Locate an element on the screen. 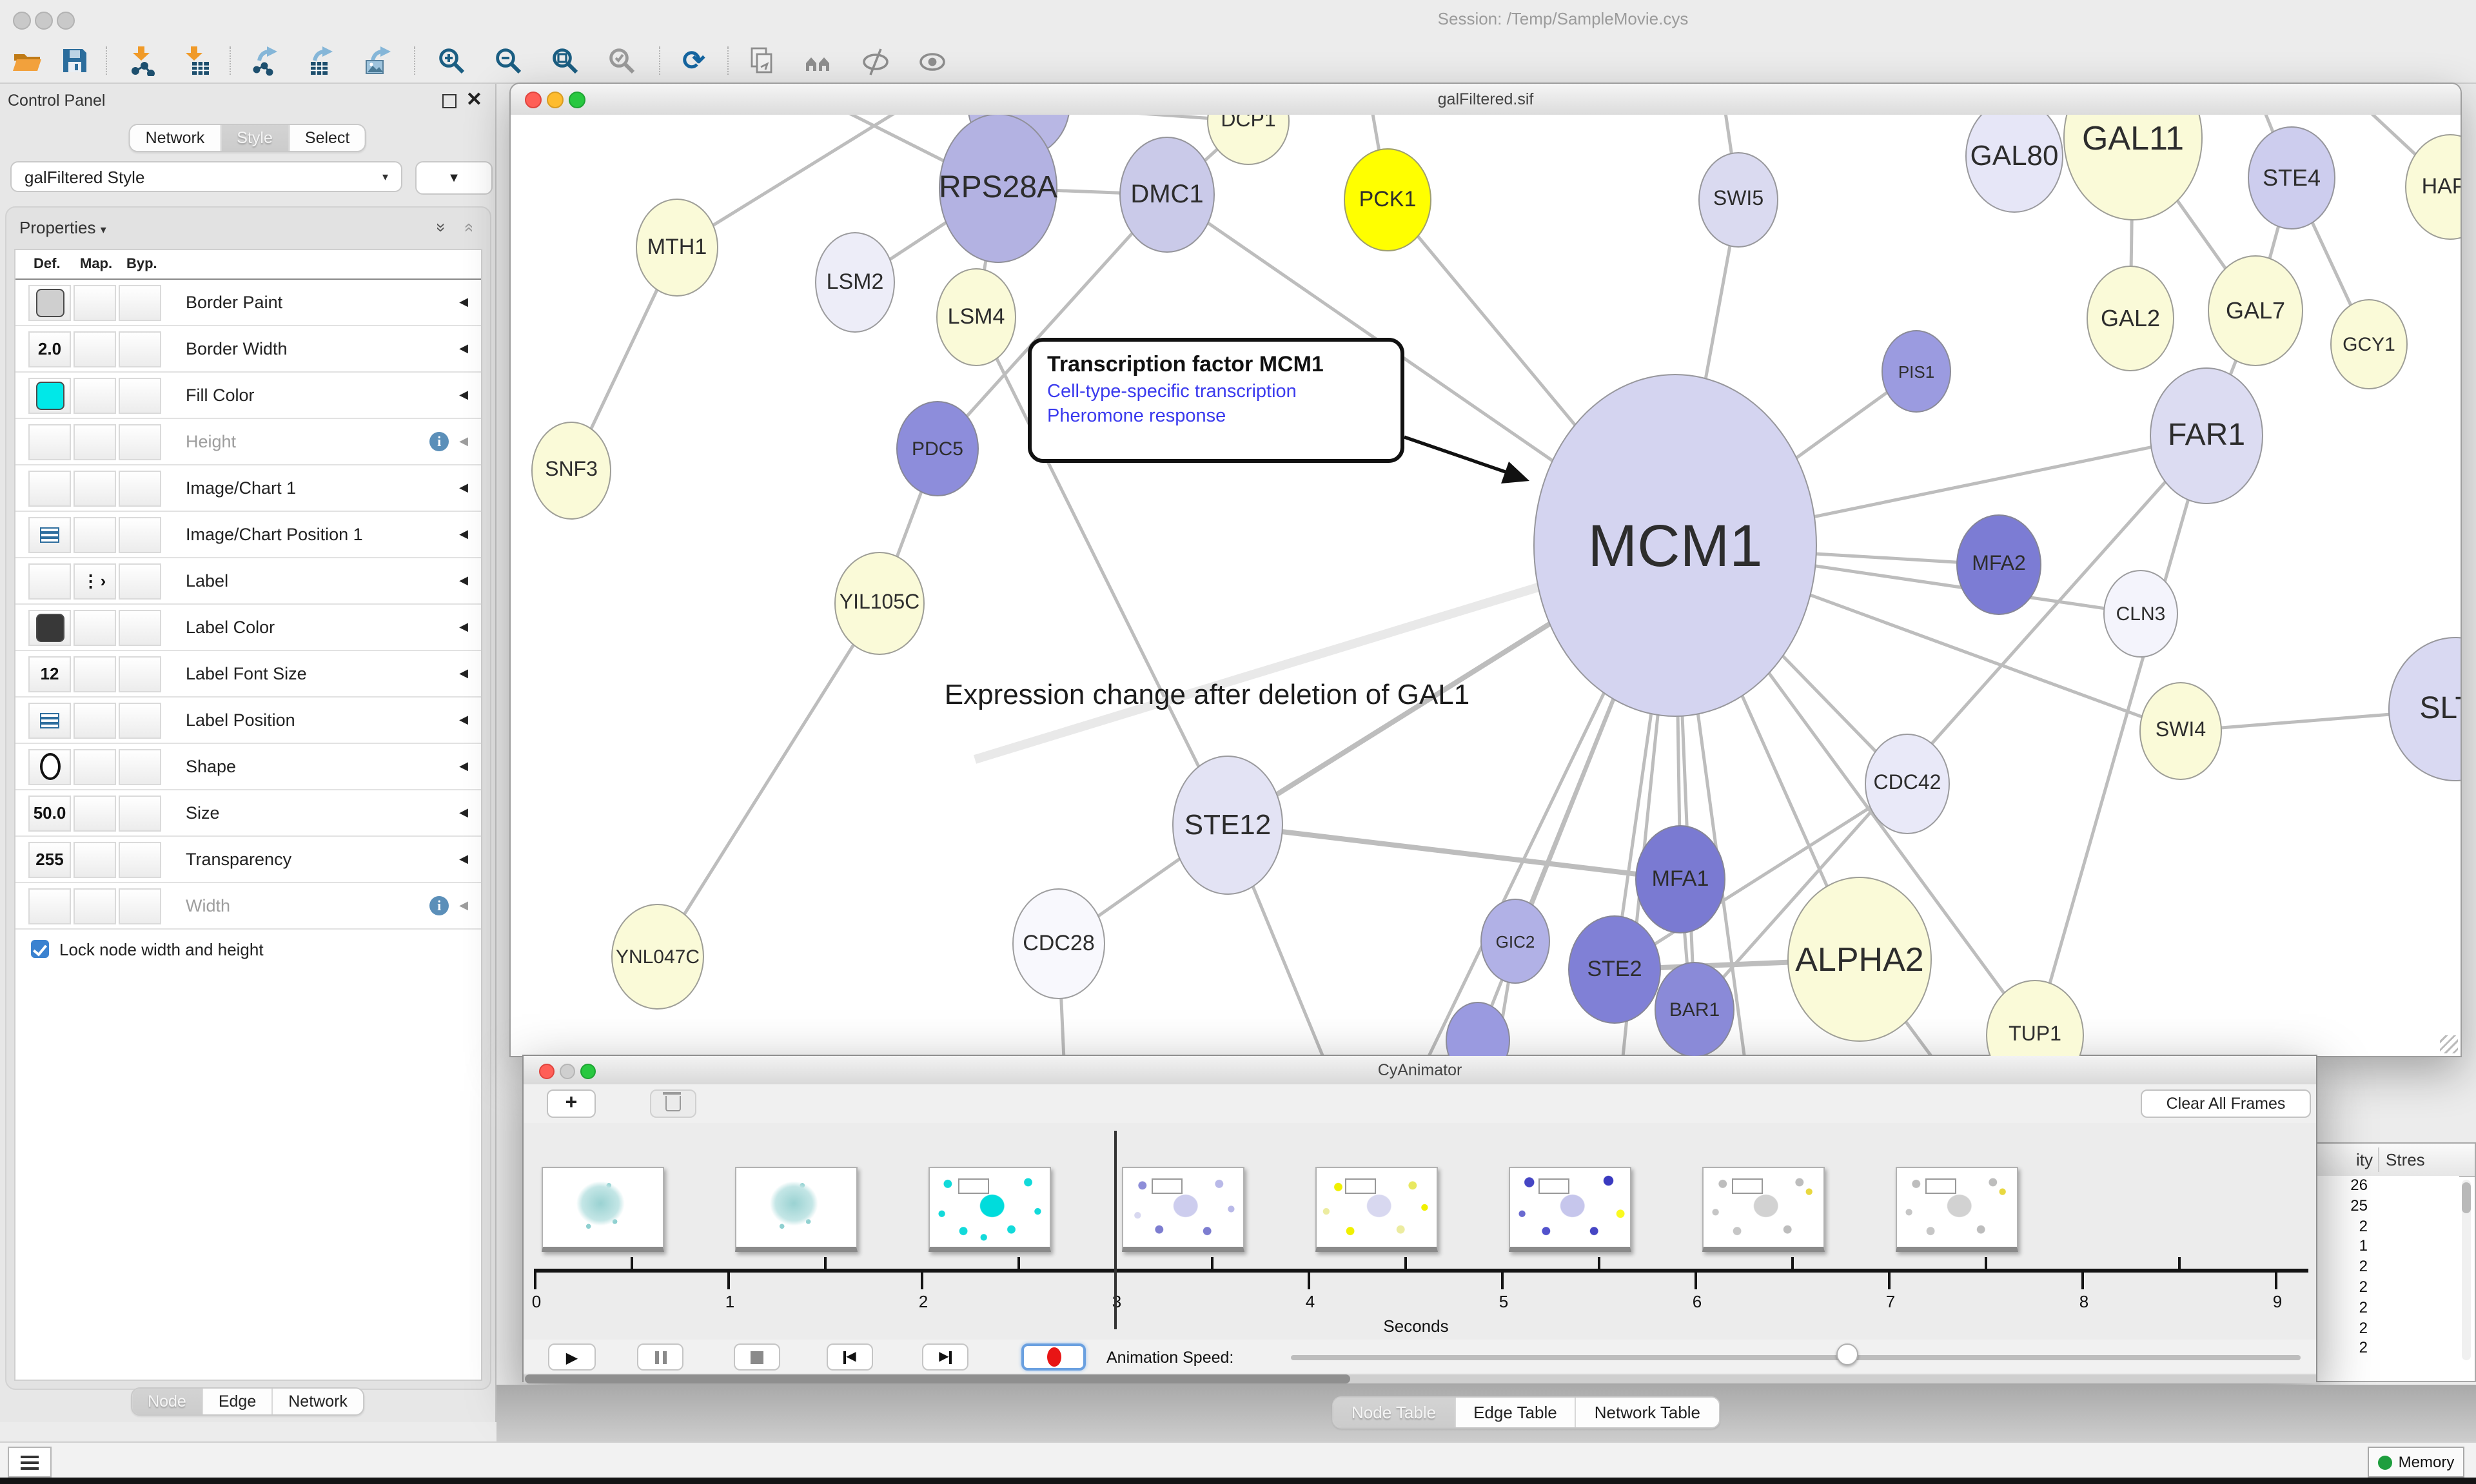 The height and width of the screenshot is (1484, 2476). network-node-SWI5: SWI5 is located at coordinates (1738, 200).